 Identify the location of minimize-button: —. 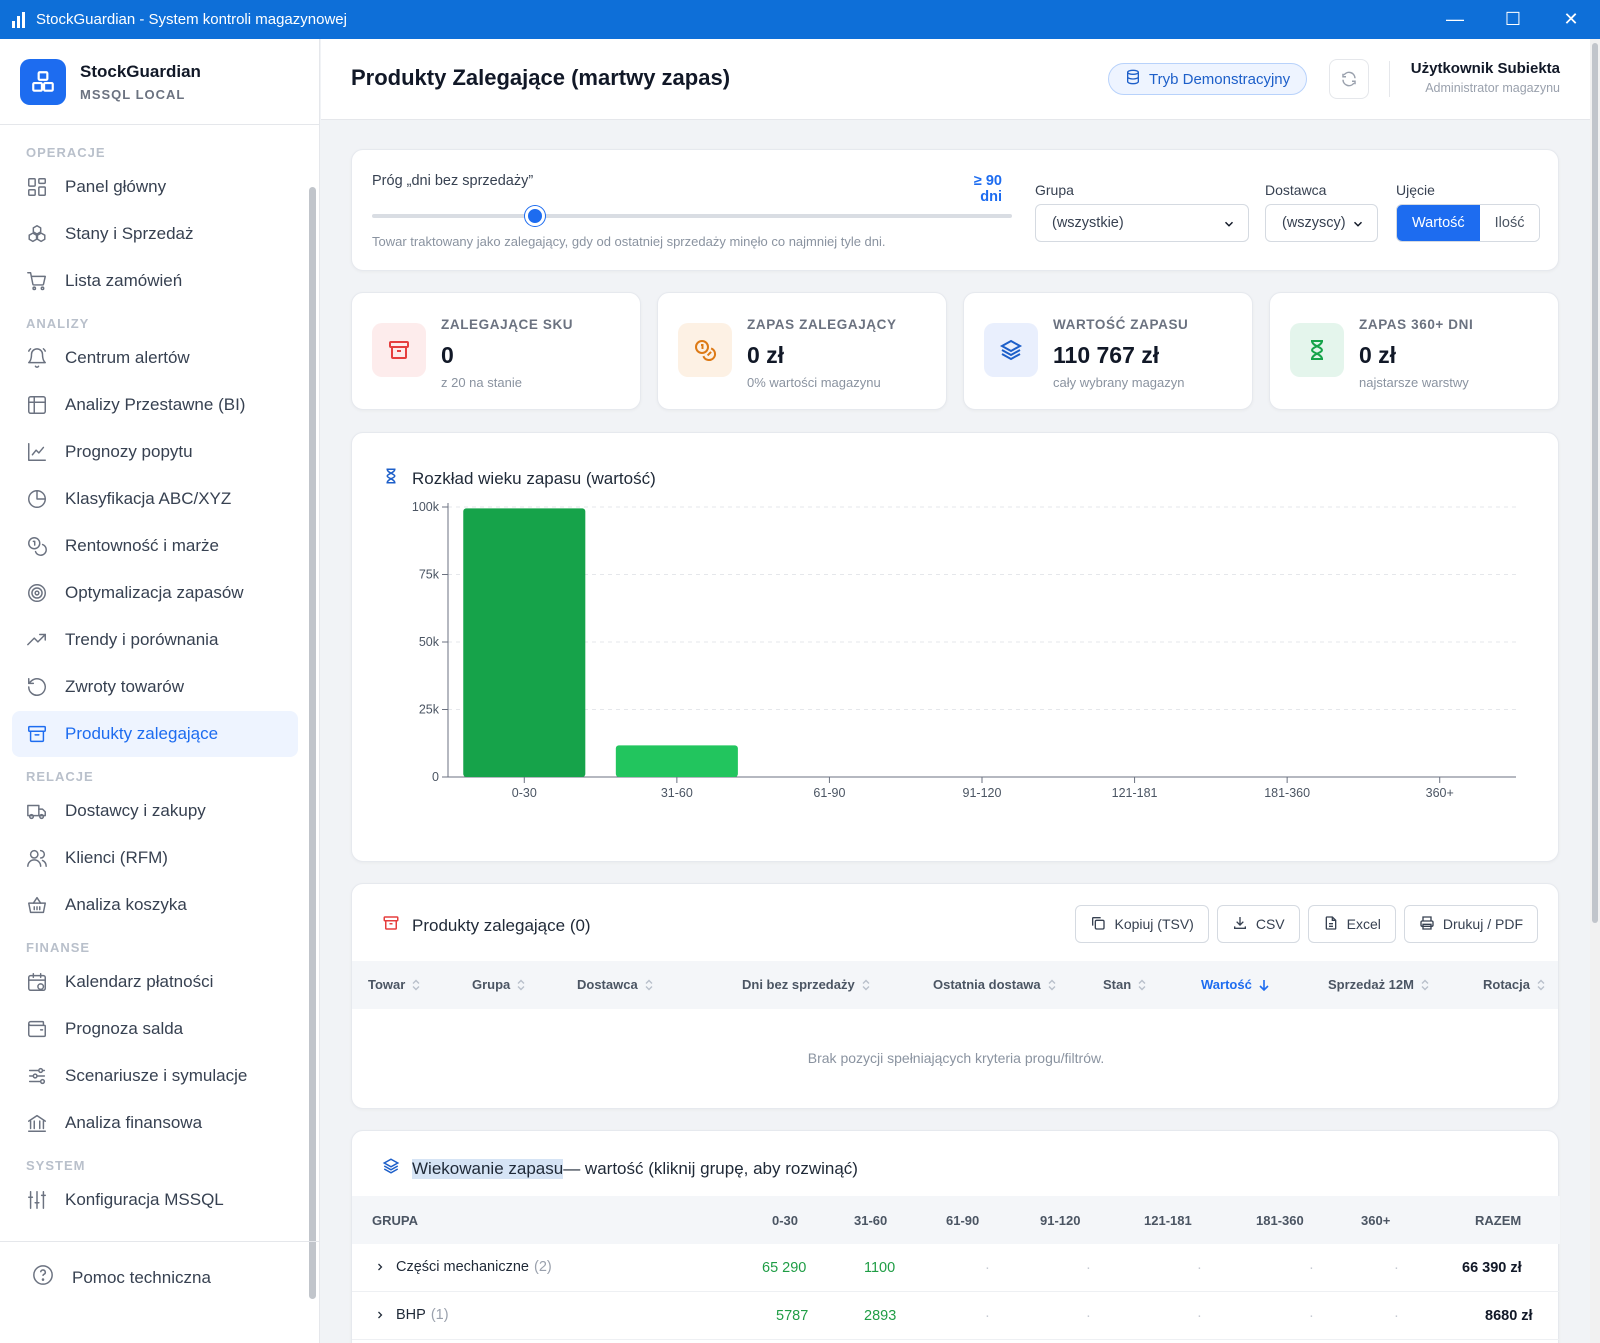
(1455, 19).